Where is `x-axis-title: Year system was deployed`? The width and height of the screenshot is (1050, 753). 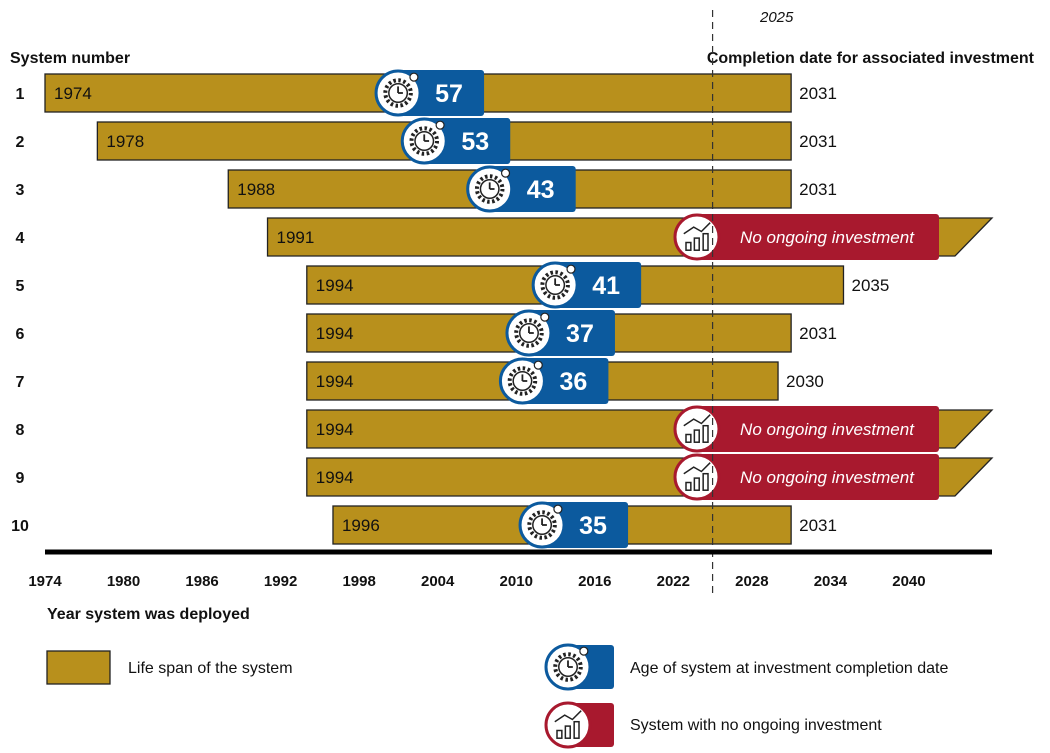
x-axis-title: Year system was deployed is located at coordinates (148, 614).